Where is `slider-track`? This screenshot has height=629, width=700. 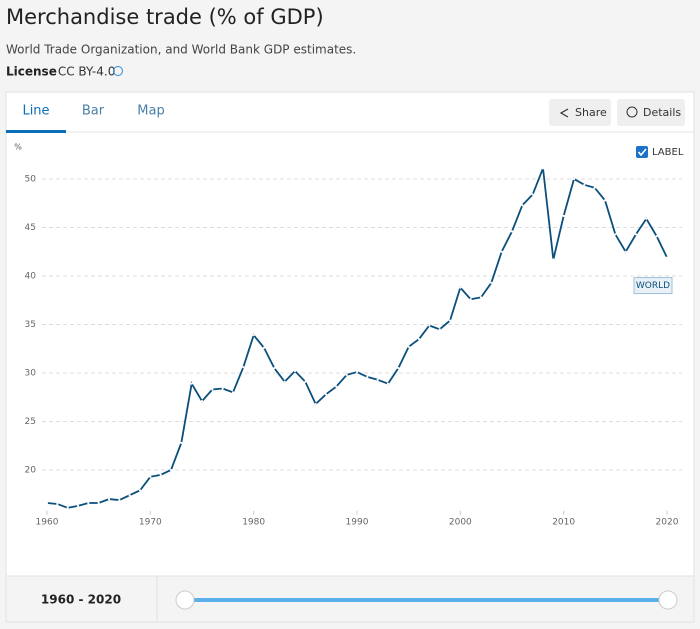
slider-track is located at coordinates (426, 600).